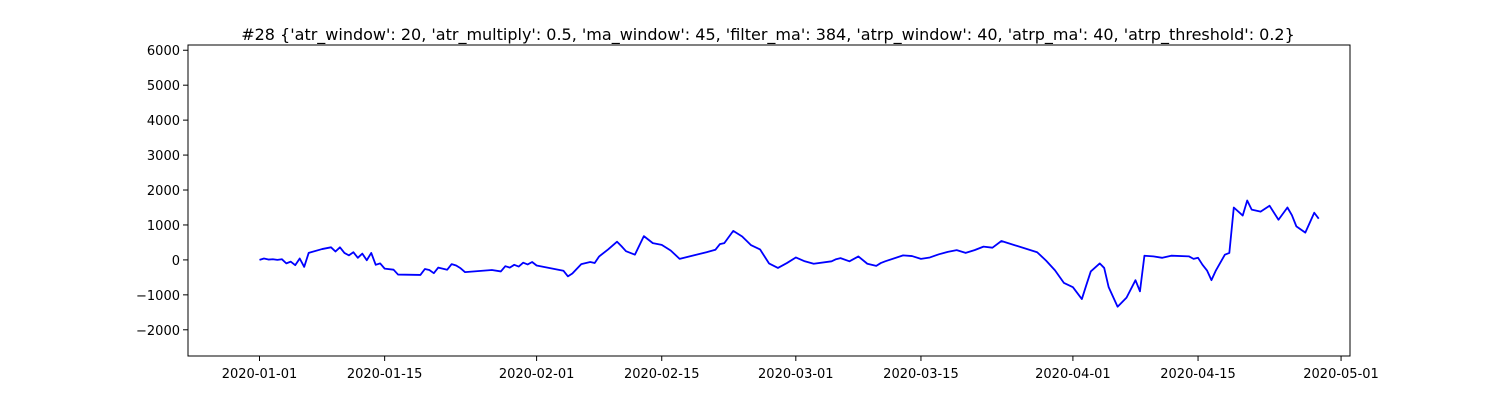  I want to click on x-tick-label: 2020-02-01, so click(537, 374).